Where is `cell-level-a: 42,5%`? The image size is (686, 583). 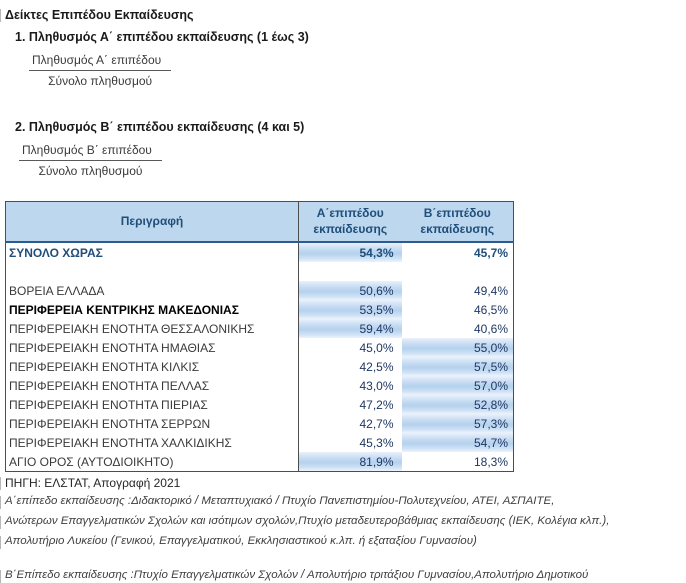 cell-level-a: 42,5% is located at coordinates (376, 366).